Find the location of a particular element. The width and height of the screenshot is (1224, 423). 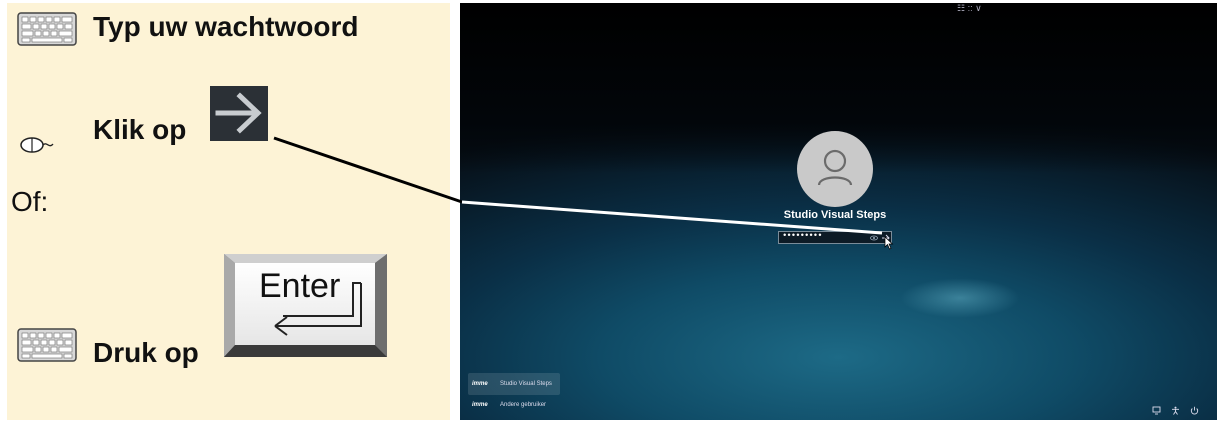

accessibility-icon is located at coordinates (1175, 410).